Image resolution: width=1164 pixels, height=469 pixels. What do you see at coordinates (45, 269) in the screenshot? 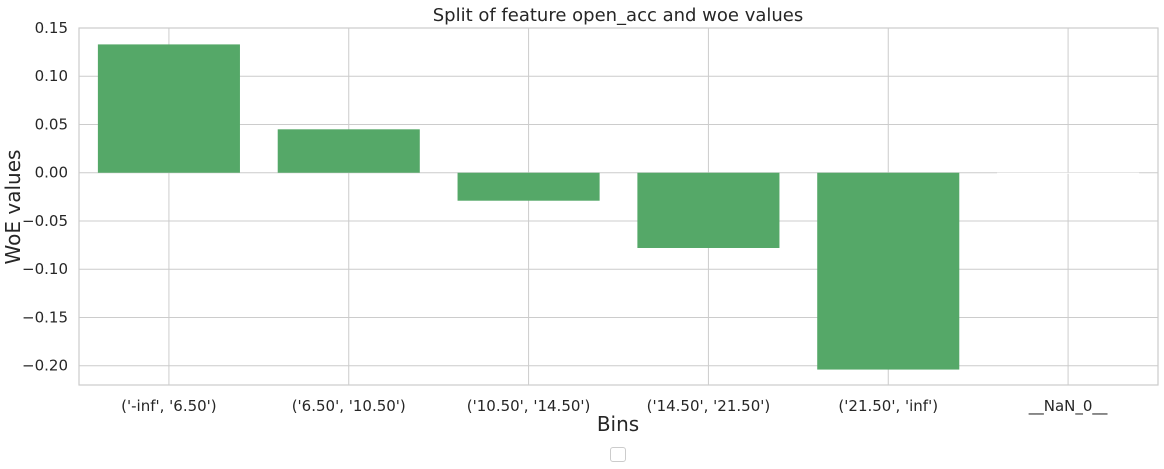
I see `y-tick-label: −0.10` at bounding box center [45, 269].